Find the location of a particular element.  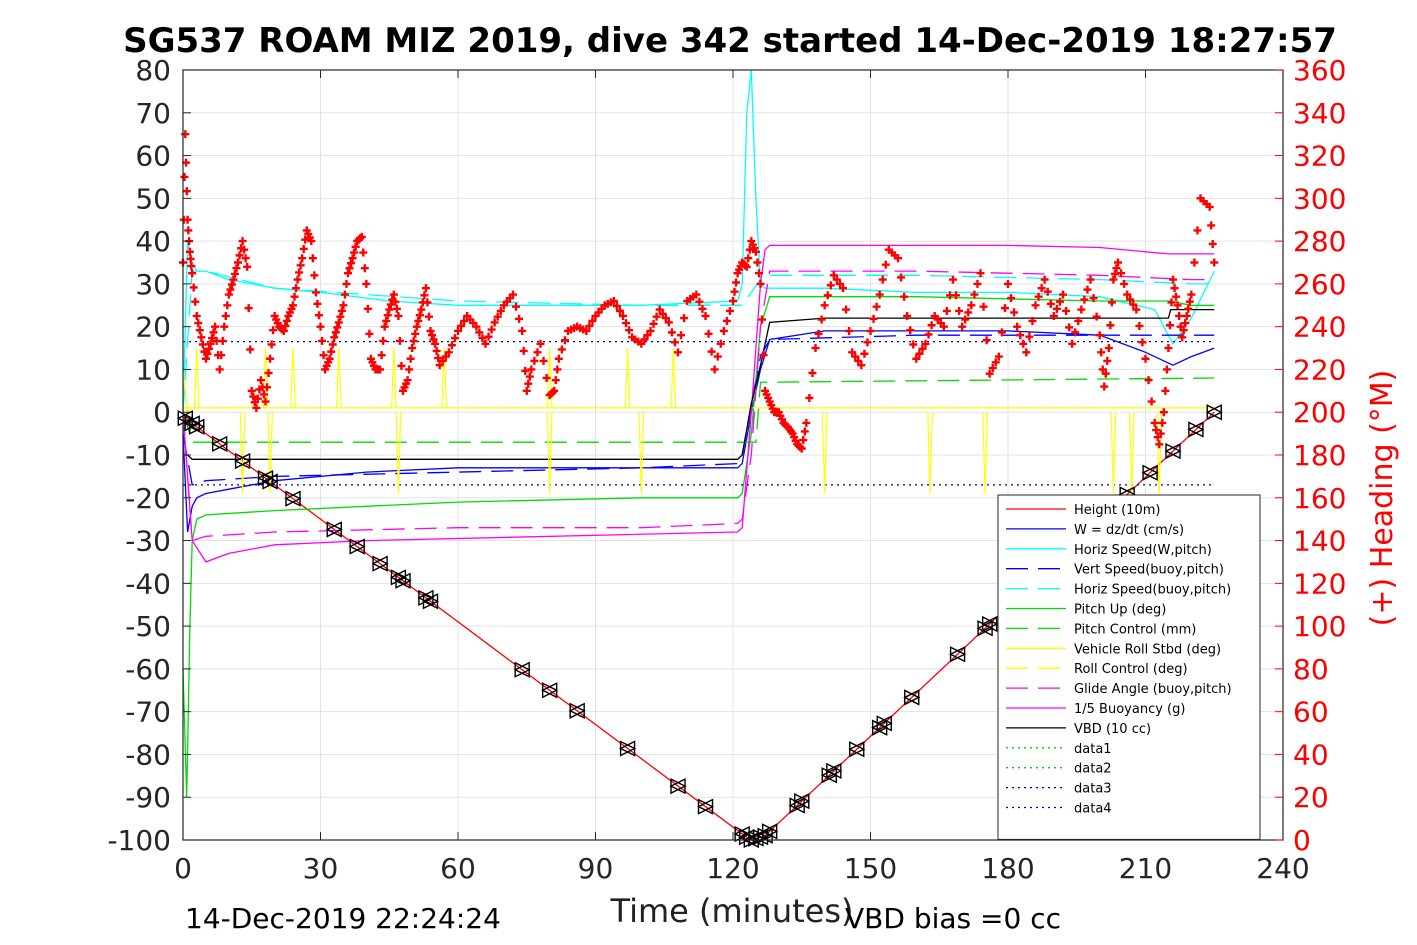

y-tick-label: 60 is located at coordinates (153, 156).